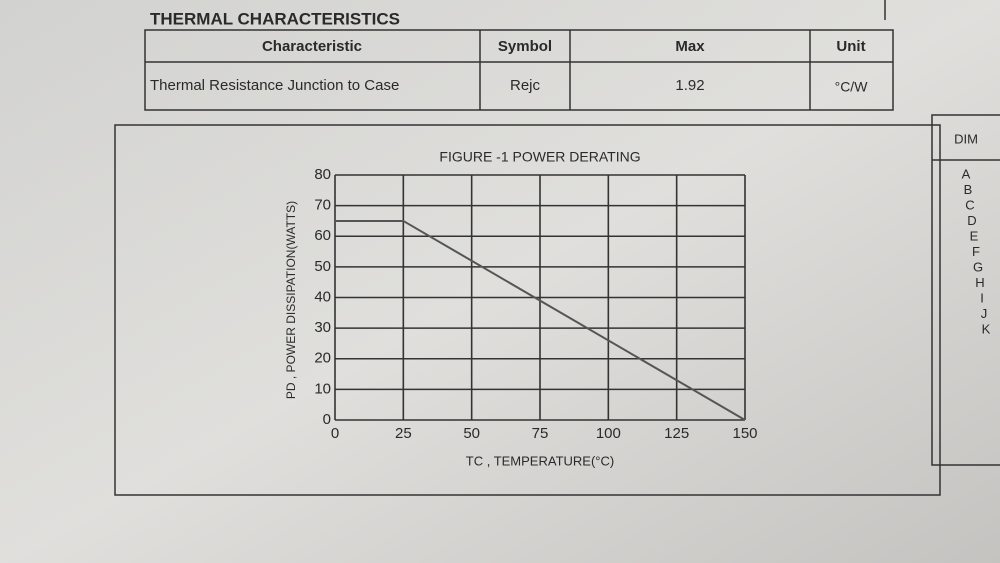 The image size is (1000, 563). What do you see at coordinates (540, 320) in the screenshot?
I see `derating-line` at bounding box center [540, 320].